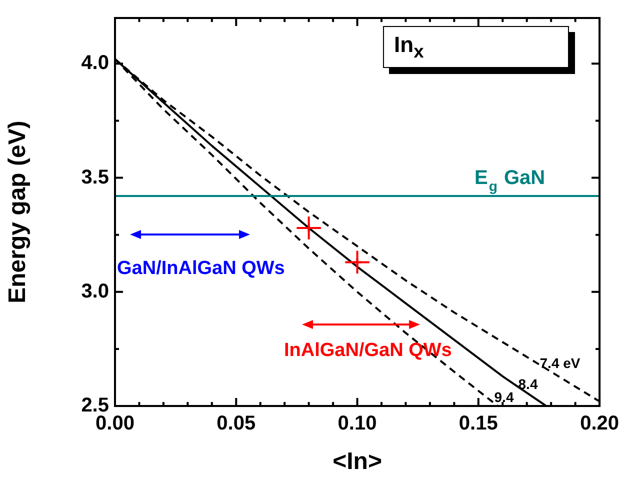 This screenshot has width=625, height=481. I want to click on x-tick-label: 0.10, so click(357, 423).